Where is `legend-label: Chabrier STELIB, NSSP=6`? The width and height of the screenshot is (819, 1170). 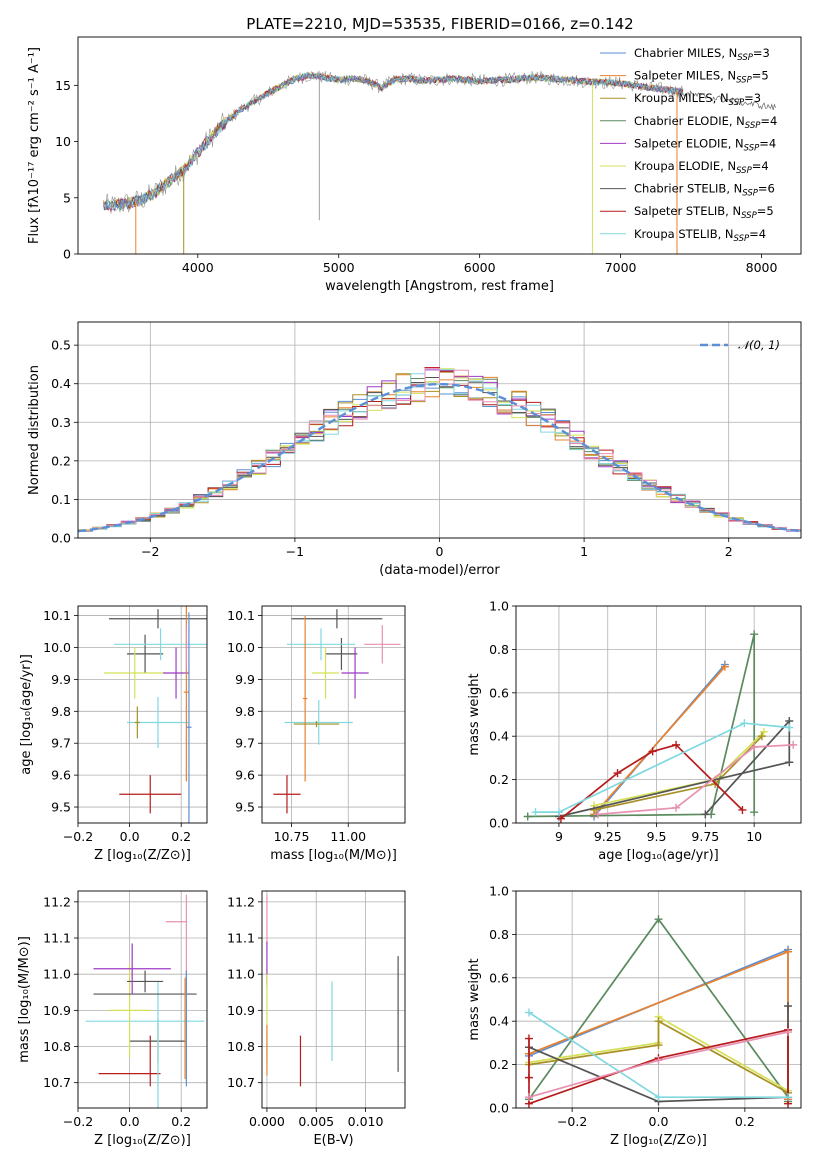 legend-label: Chabrier STELIB, NSSP=6 is located at coordinates (704, 190).